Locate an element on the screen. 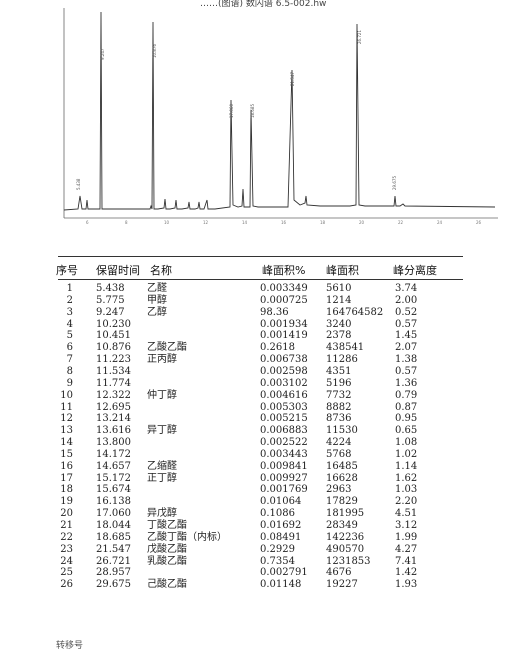 The height and width of the screenshot is (651, 508). cell-retention-time: 12.322 is located at coordinates (113, 395).